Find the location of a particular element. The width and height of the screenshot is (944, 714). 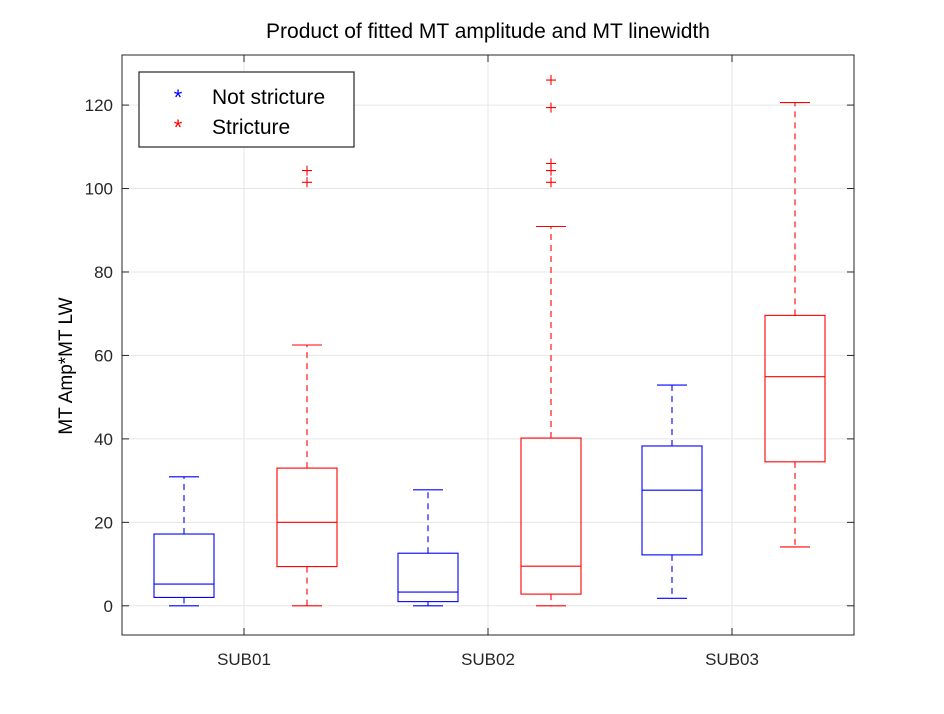

y-tick-label: 60 is located at coordinates (103, 355).